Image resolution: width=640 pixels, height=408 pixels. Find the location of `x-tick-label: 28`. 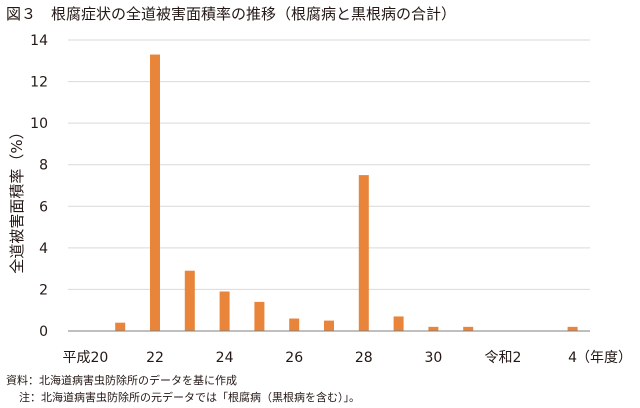

x-tick-label: 28 is located at coordinates (364, 358).